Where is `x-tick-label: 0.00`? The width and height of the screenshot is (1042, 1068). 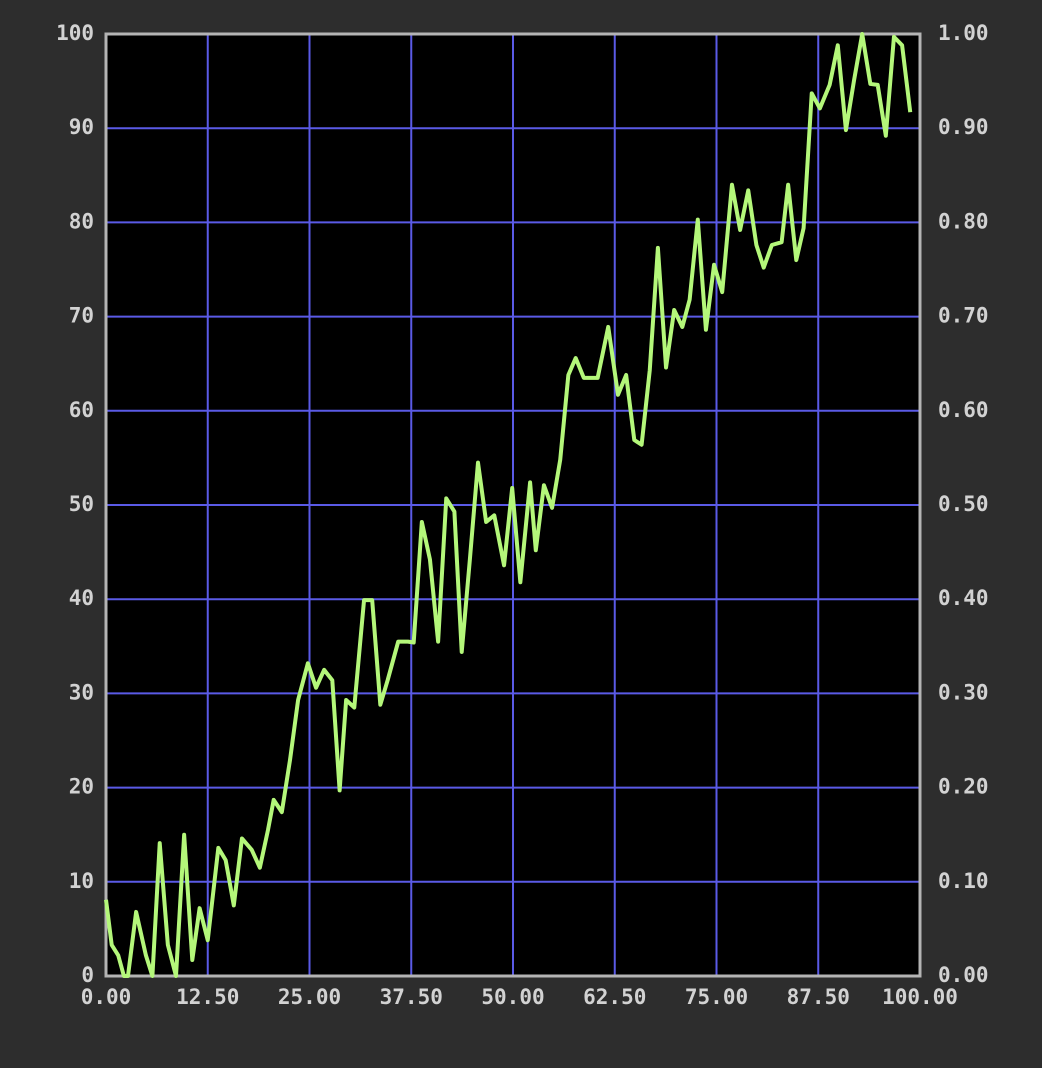
x-tick-label: 0.00 is located at coordinates (106, 997).